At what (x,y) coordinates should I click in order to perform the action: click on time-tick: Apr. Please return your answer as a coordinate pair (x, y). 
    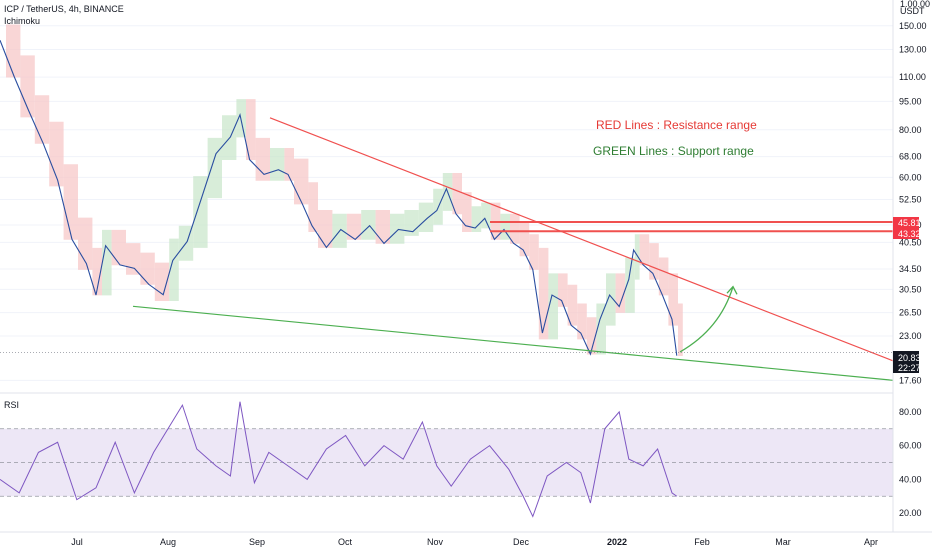
    Looking at the image, I should click on (871, 542).